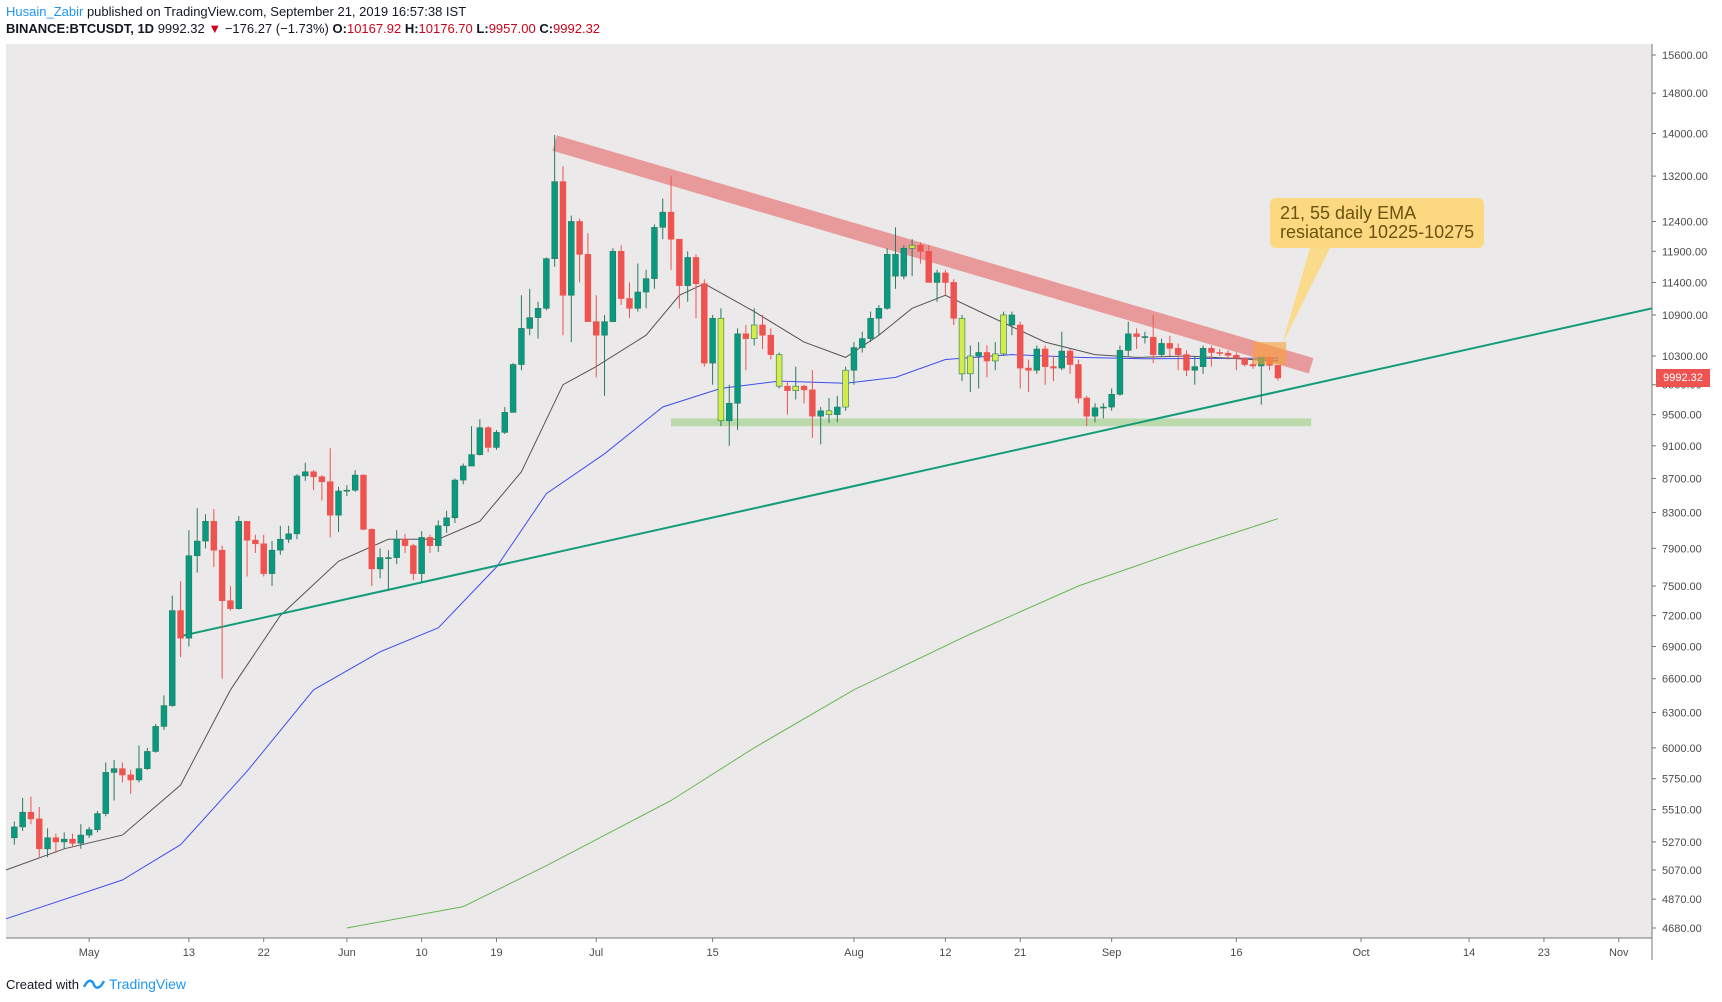 The width and height of the screenshot is (1722, 1002). I want to click on y-tick-label: 6900.00, so click(1682, 647).